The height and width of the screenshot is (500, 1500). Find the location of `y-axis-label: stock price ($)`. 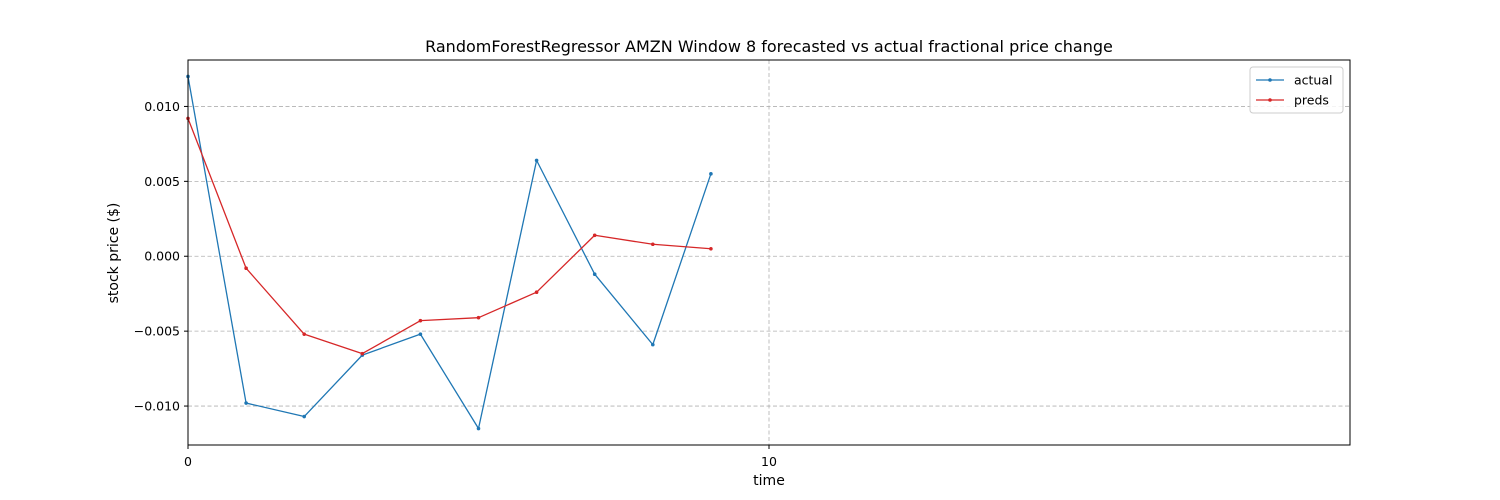

y-axis-label: stock price ($) is located at coordinates (114, 253).